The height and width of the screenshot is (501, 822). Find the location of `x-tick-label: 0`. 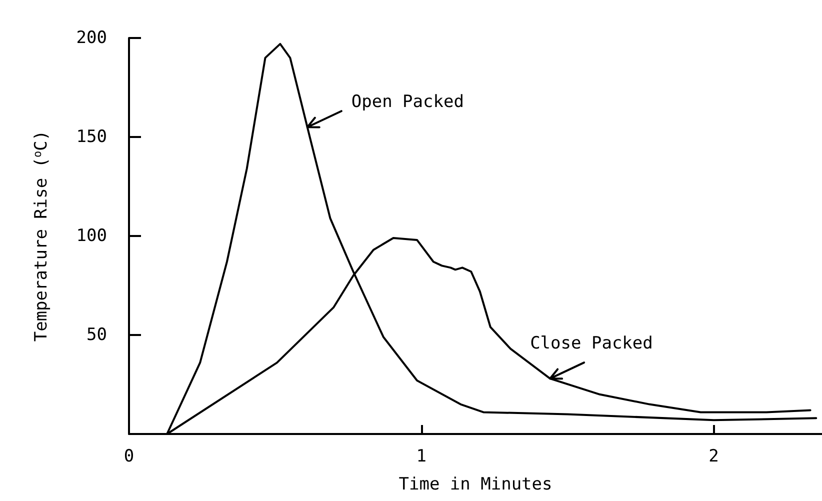

x-tick-label: 0 is located at coordinates (129, 456).